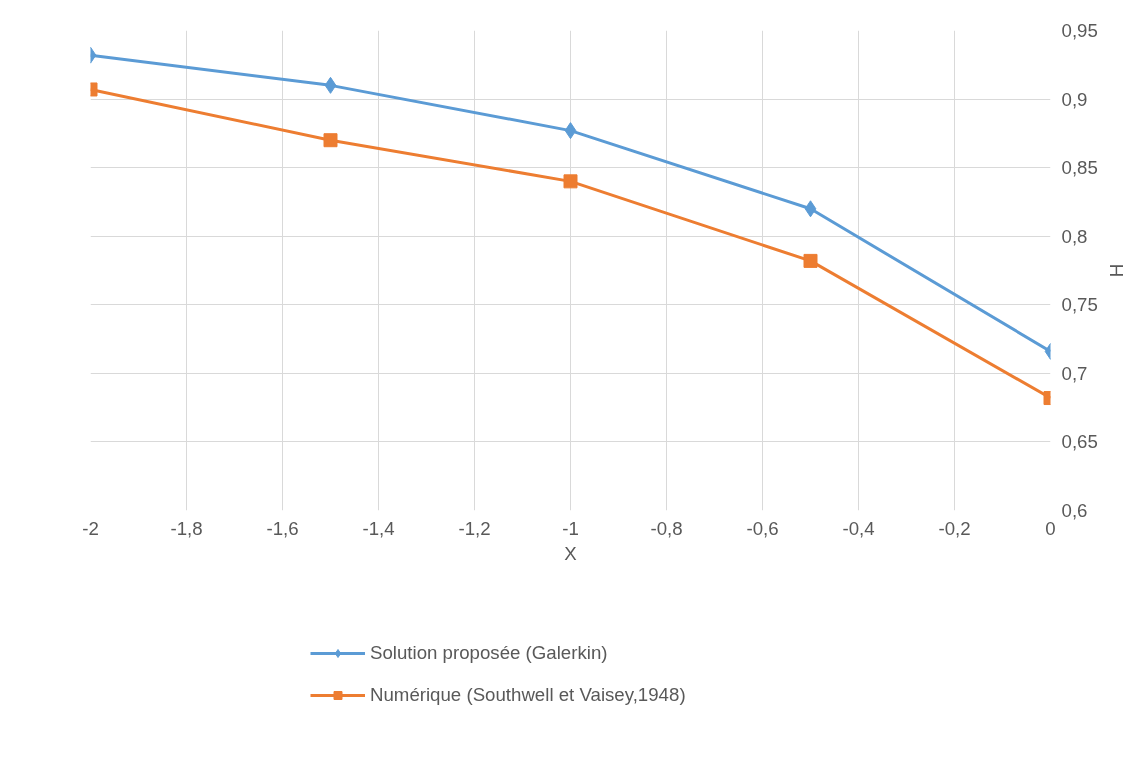 The width and height of the screenshot is (1142, 767). I want to click on x-tick-label: -0,2, so click(954, 528).